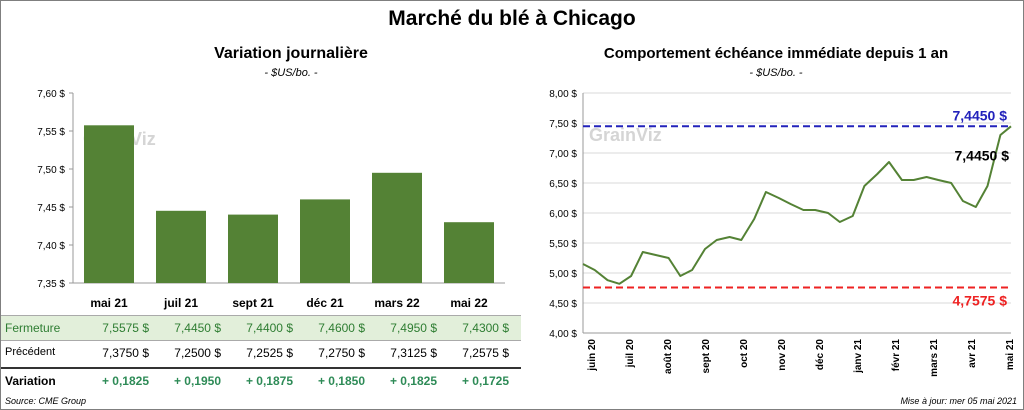 The image size is (1024, 410). Describe the element at coordinates (197, 328) in the screenshot. I see `table-cell: 7,4450 $` at that location.